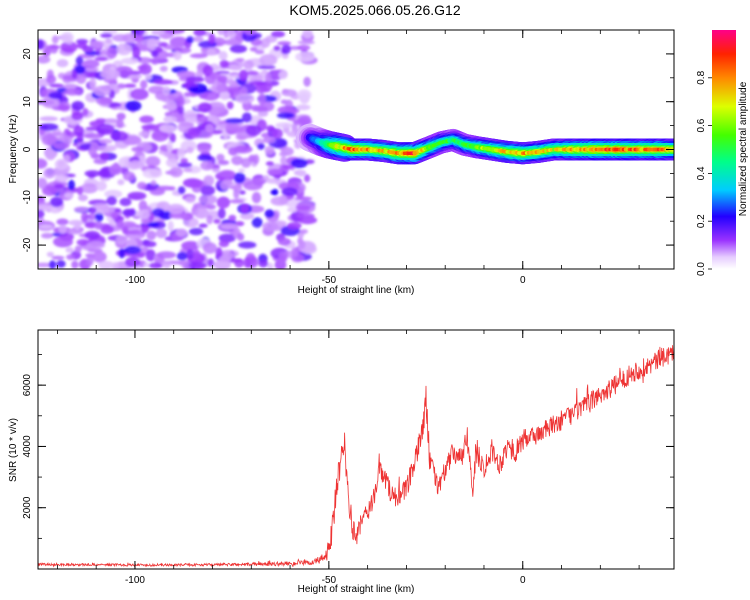 Image resolution: width=750 pixels, height=600 pixels. I want to click on spectrogram-x-tick-label: 0, so click(523, 280).